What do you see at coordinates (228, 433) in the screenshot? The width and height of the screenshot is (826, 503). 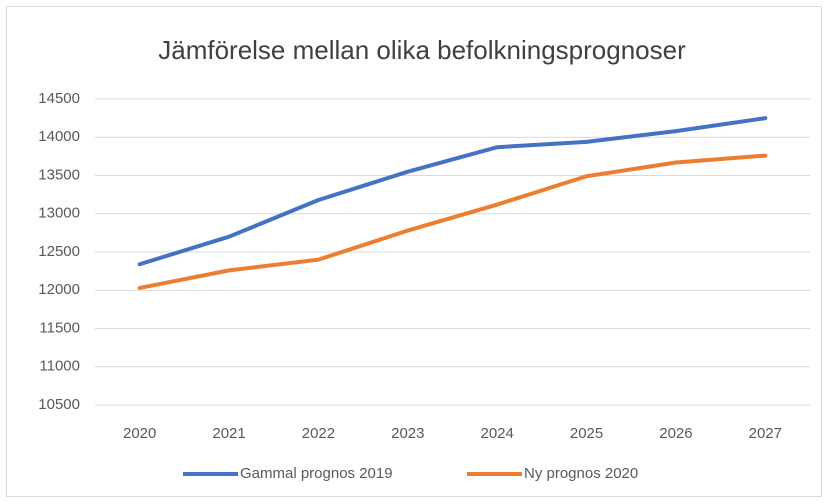 I see `x-tick-label: 2021` at bounding box center [228, 433].